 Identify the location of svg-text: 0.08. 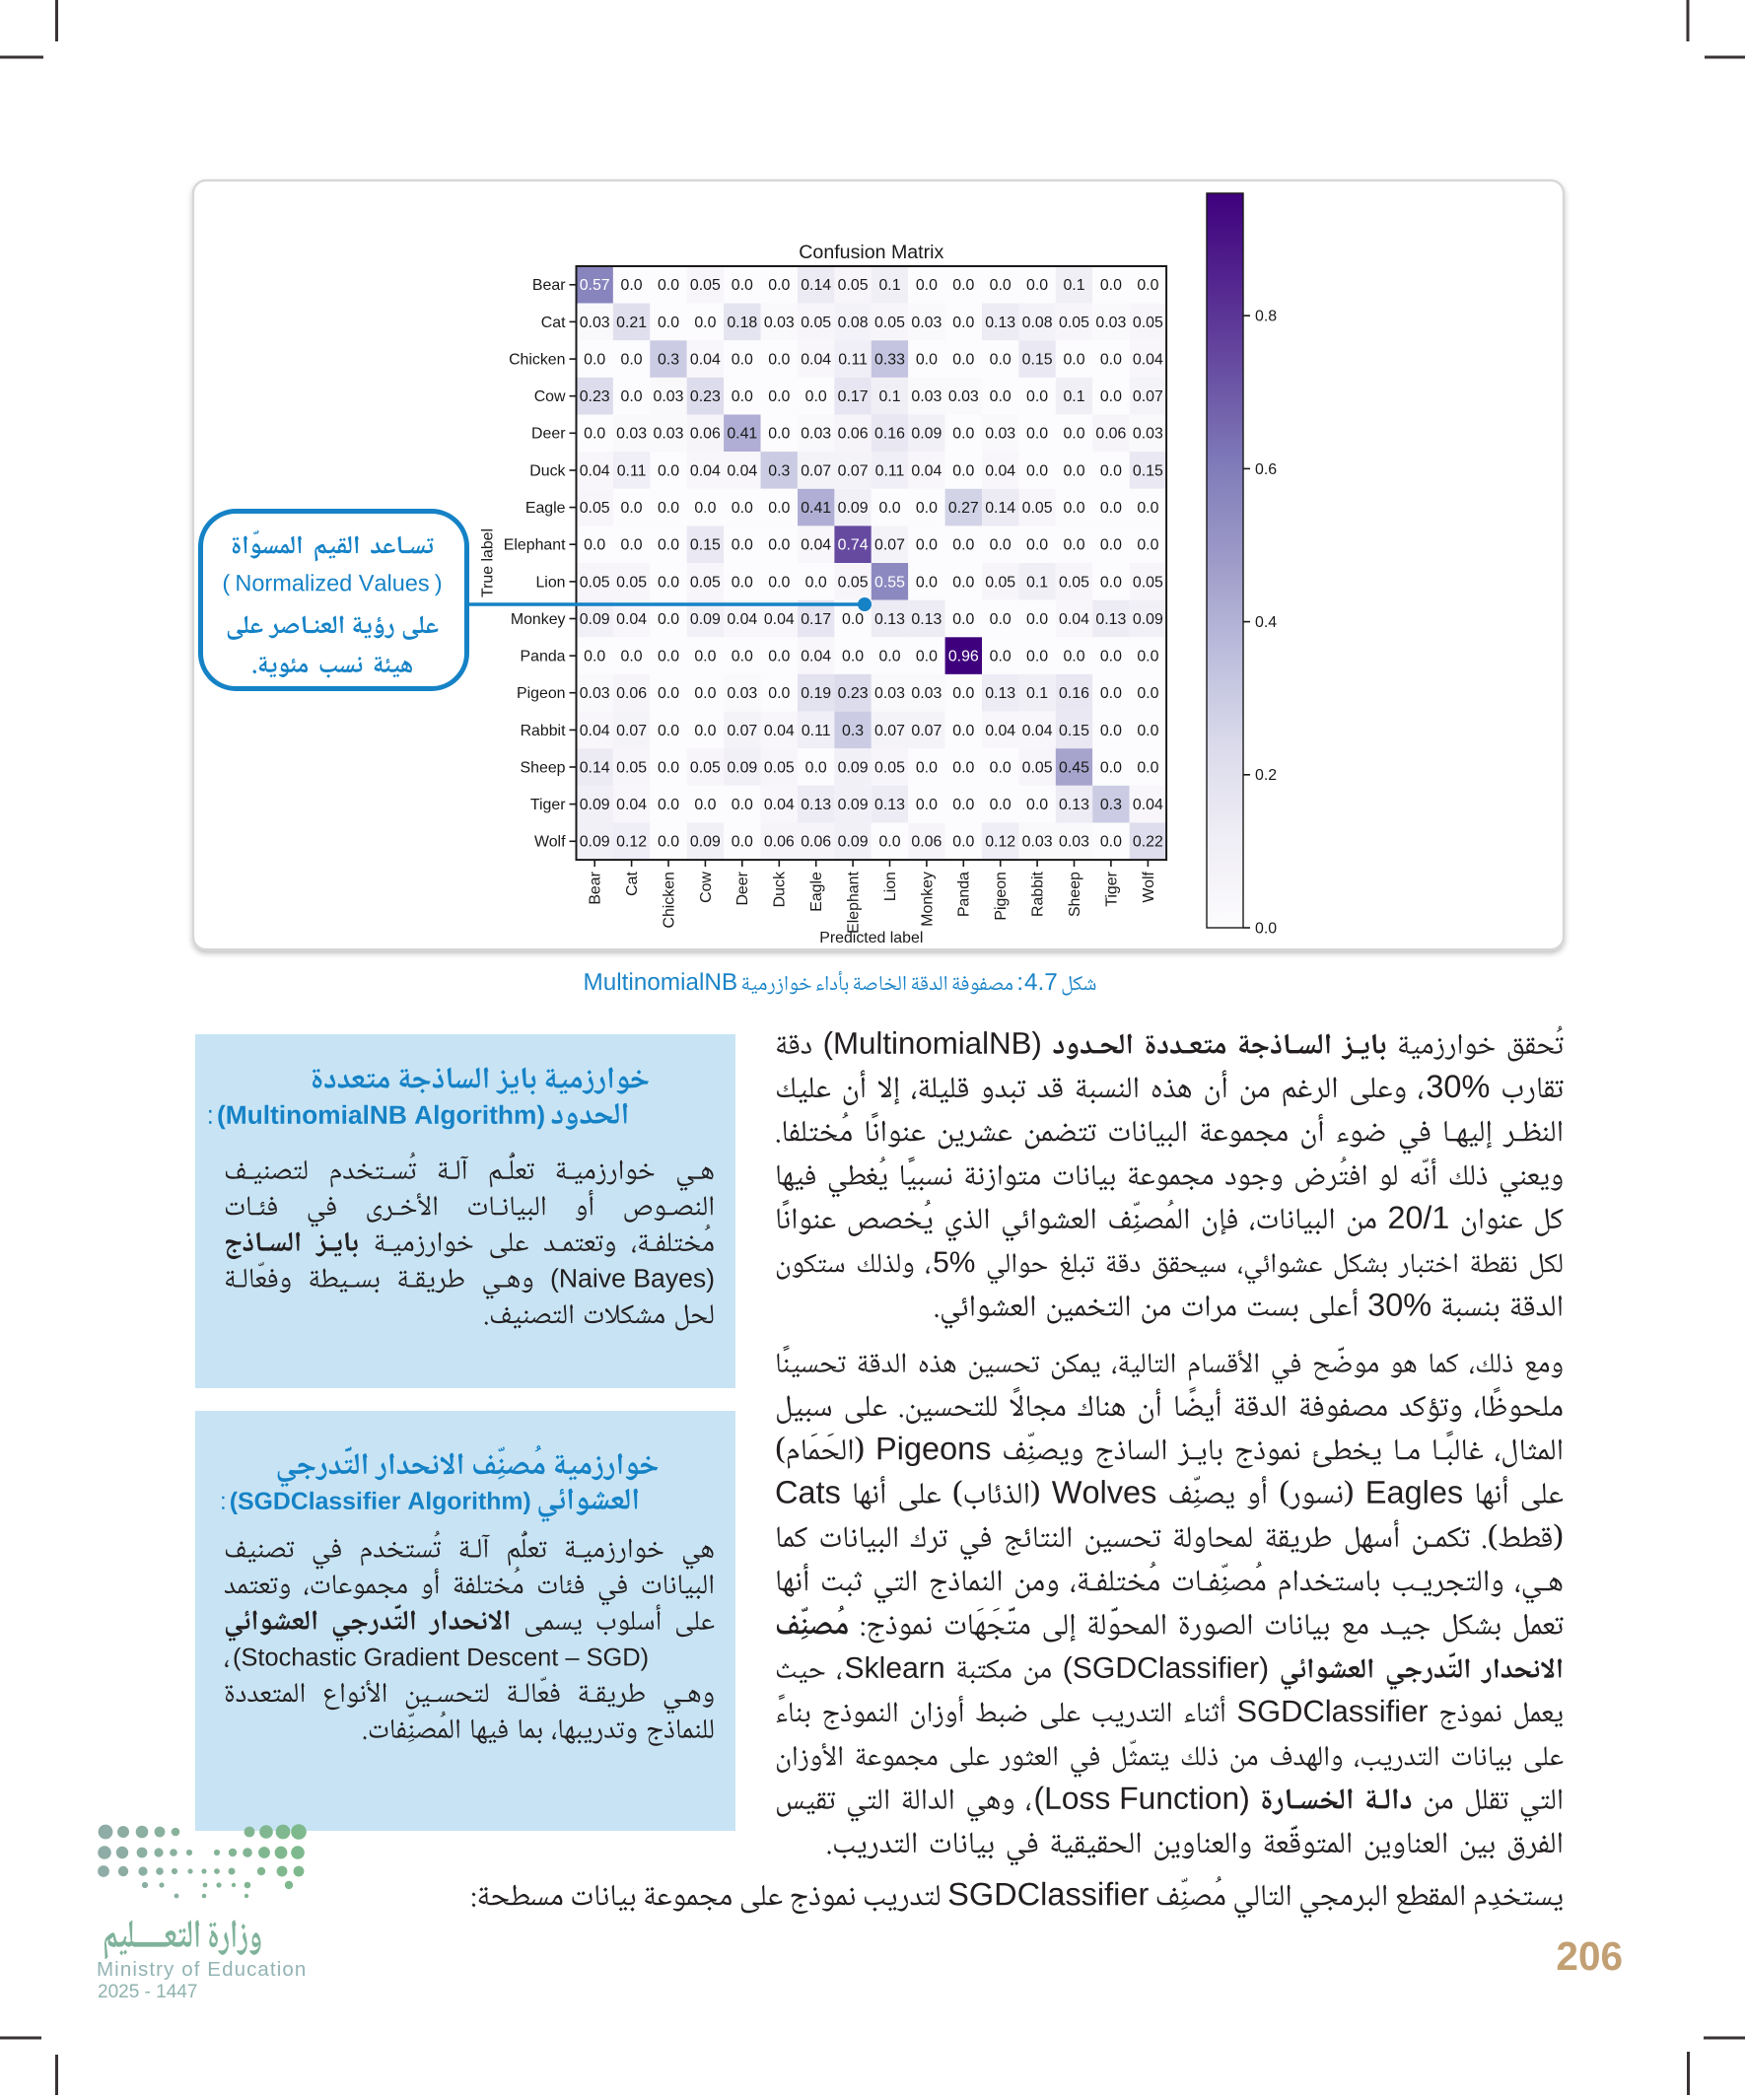
(853, 323).